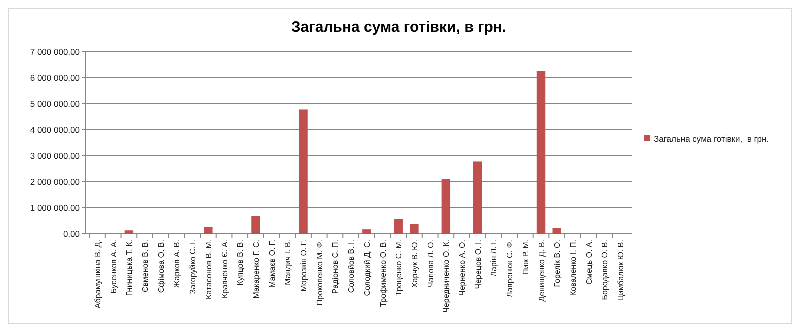 Image resolution: width=800 pixels, height=324 pixels. Describe the element at coordinates (431, 264) in the screenshot. I see `x-tick-label: Чапова Л. О.` at that location.